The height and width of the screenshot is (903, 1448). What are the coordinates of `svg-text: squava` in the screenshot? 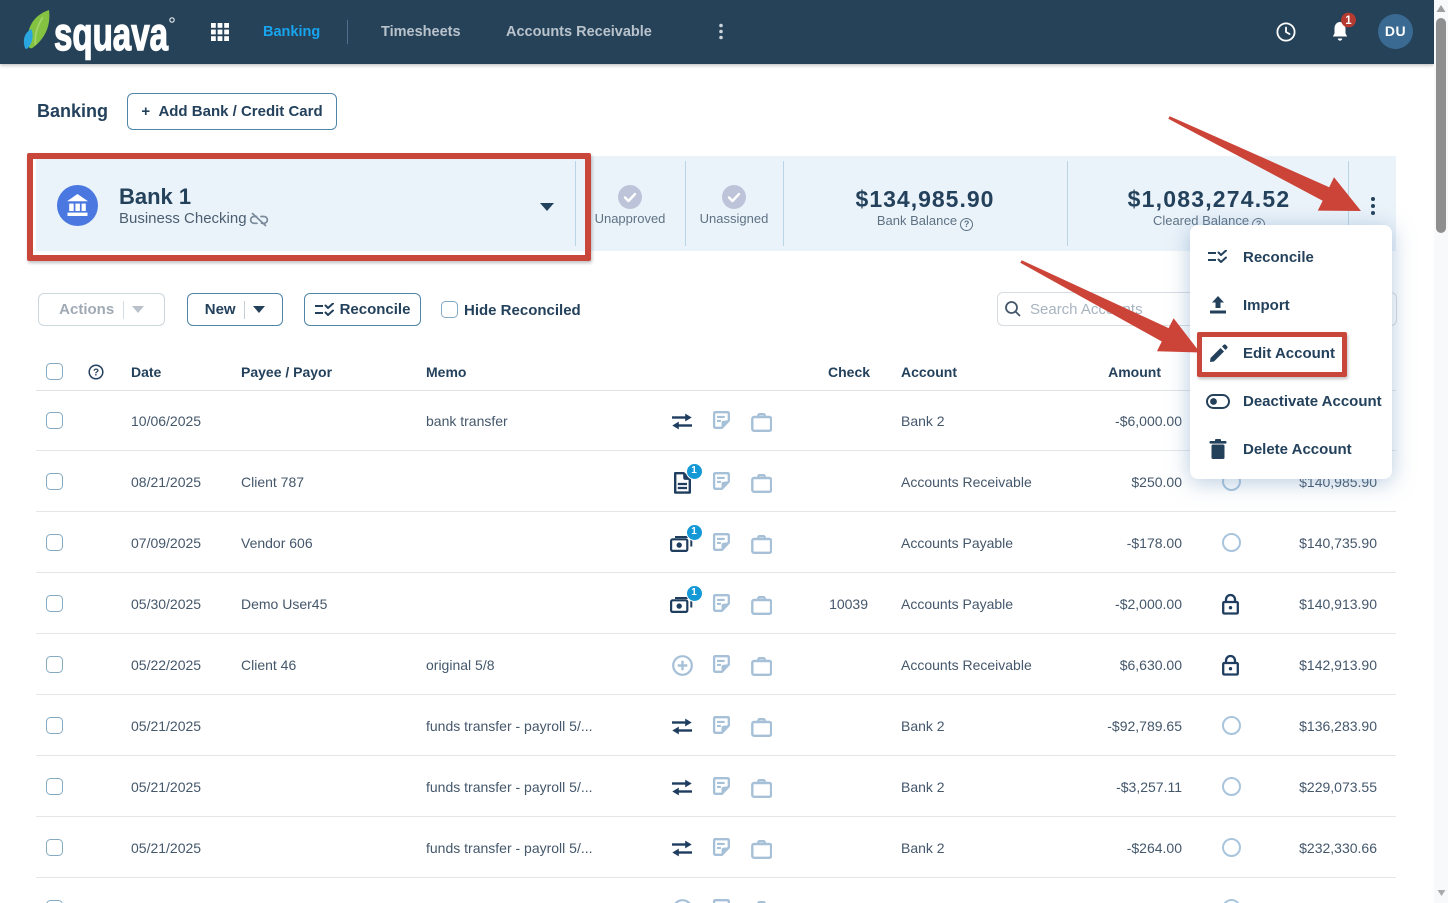 It's located at (111, 34).